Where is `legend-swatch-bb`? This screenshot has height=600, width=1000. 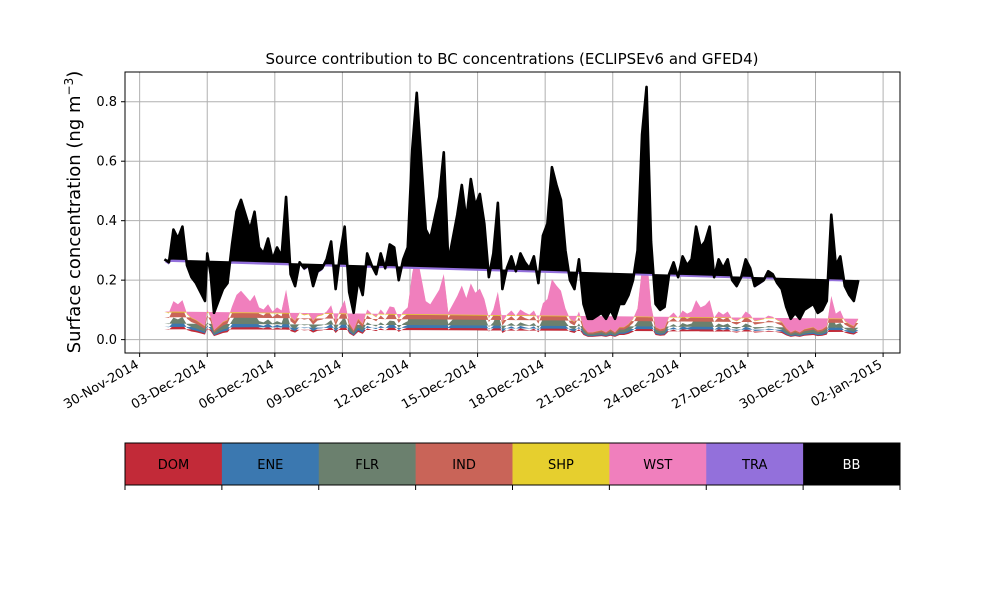
legend-swatch-bb is located at coordinates (852, 464).